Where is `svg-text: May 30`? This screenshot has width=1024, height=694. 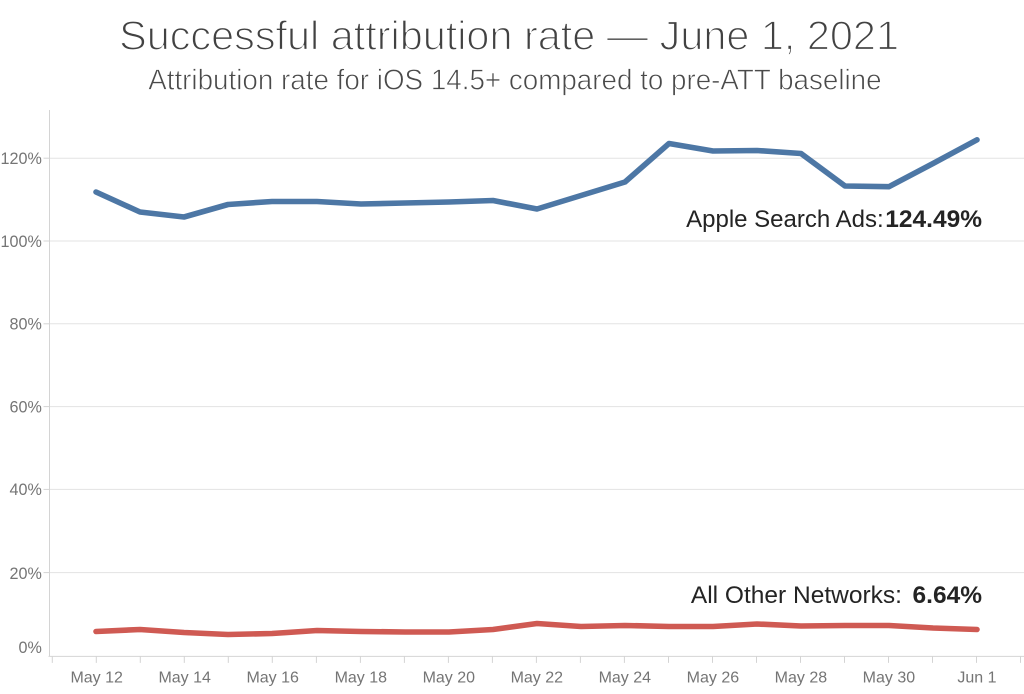
svg-text: May 30 is located at coordinates (889, 677).